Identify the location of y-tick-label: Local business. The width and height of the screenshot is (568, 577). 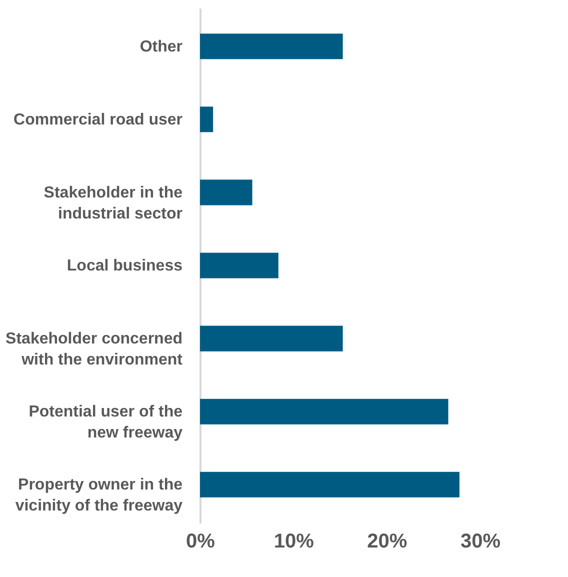
(124, 266).